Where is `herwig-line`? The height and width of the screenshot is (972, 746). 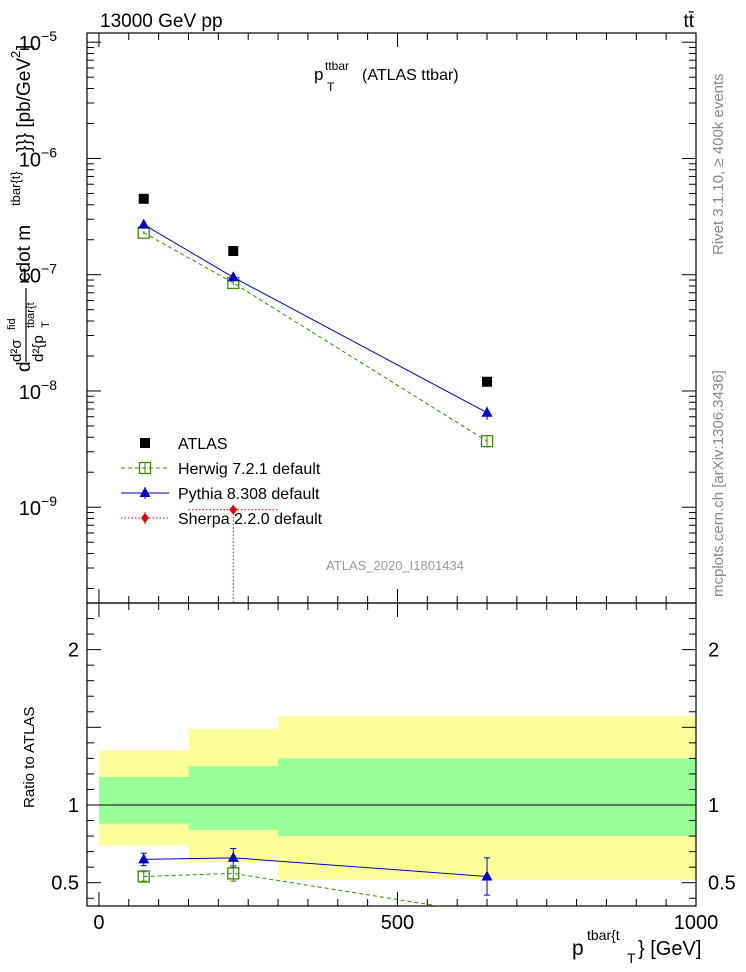
herwig-line is located at coordinates (315, 337).